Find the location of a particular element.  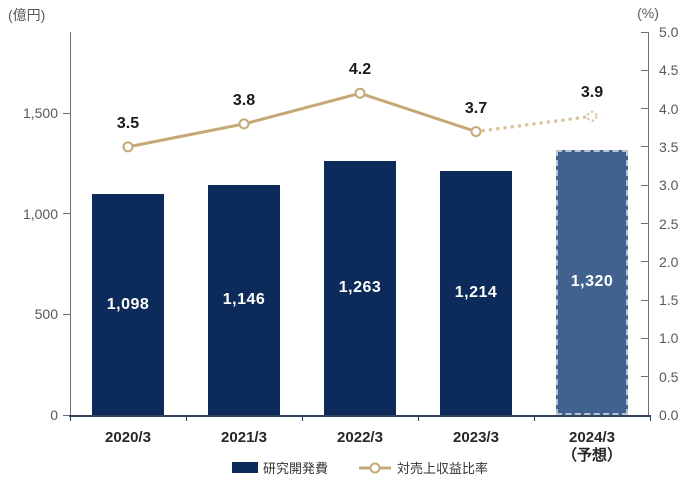

line-marker-forecast is located at coordinates (592, 116).